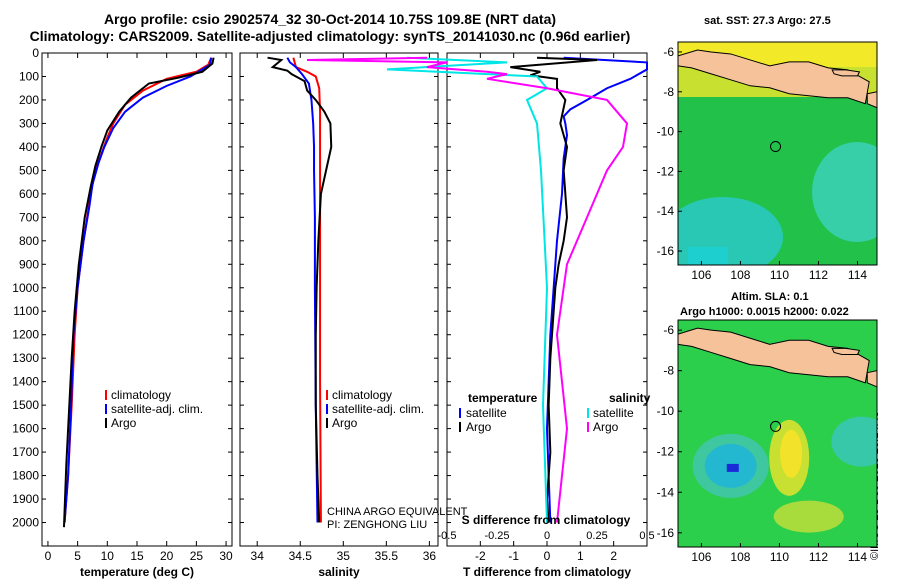 This screenshot has width=900, height=580. I want to click on y-tick-label: 200, so click(29, 100).